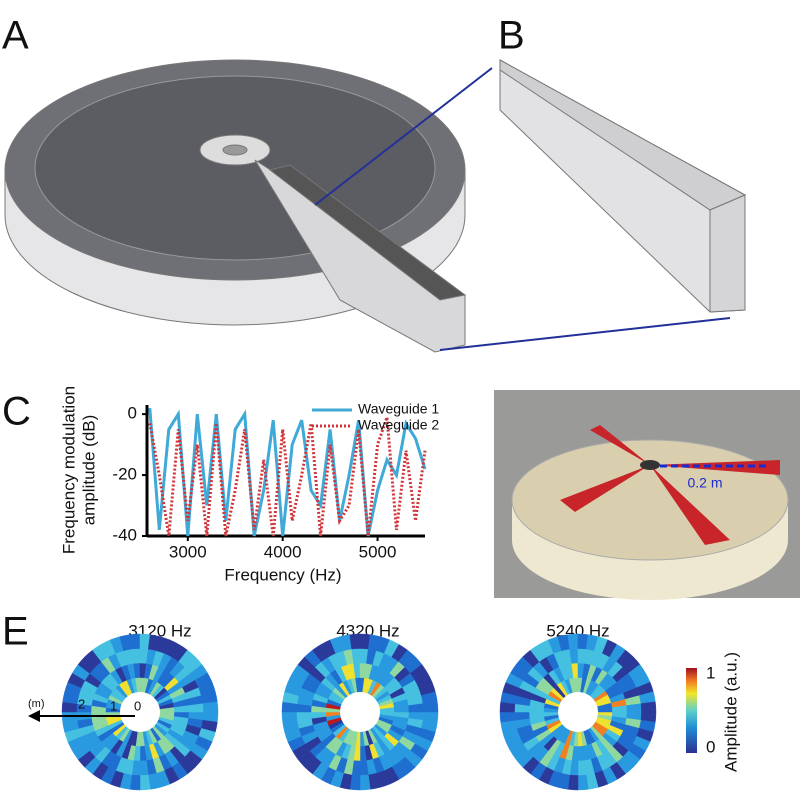 This screenshot has height=808, width=807. Describe the element at coordinates (15, 36) in the screenshot. I see `panel-label: A` at that location.